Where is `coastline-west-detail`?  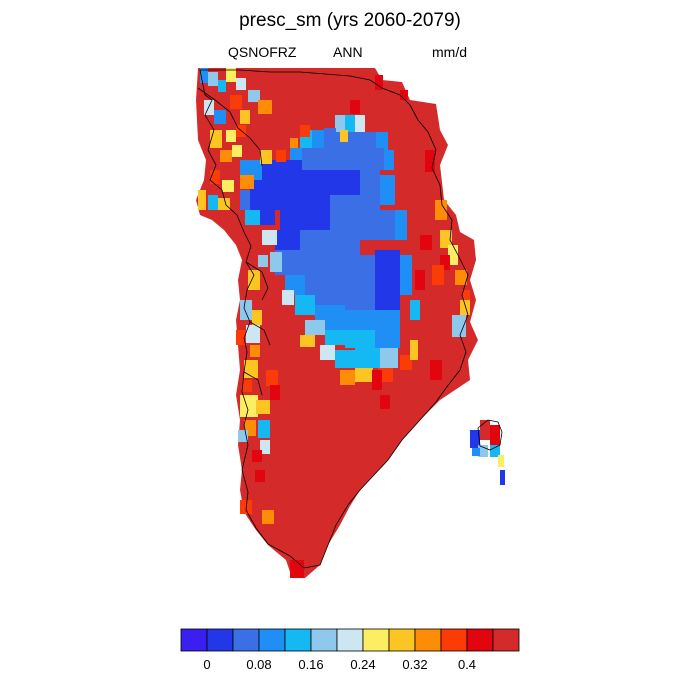
coastline-west-detail is located at coordinates (234, 241).